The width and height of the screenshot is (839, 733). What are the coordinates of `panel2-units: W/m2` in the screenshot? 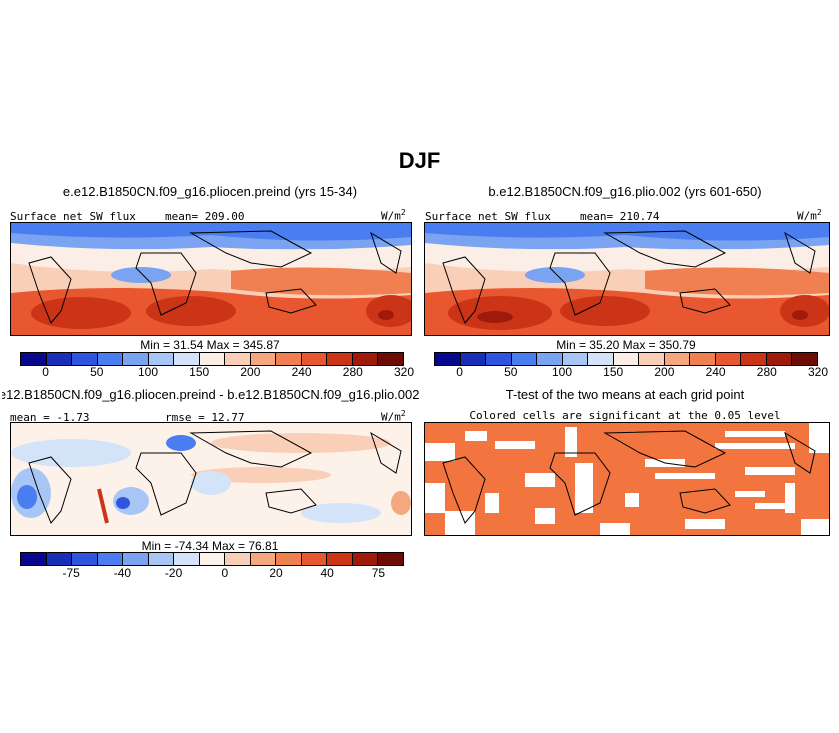 It's located at (809, 215).